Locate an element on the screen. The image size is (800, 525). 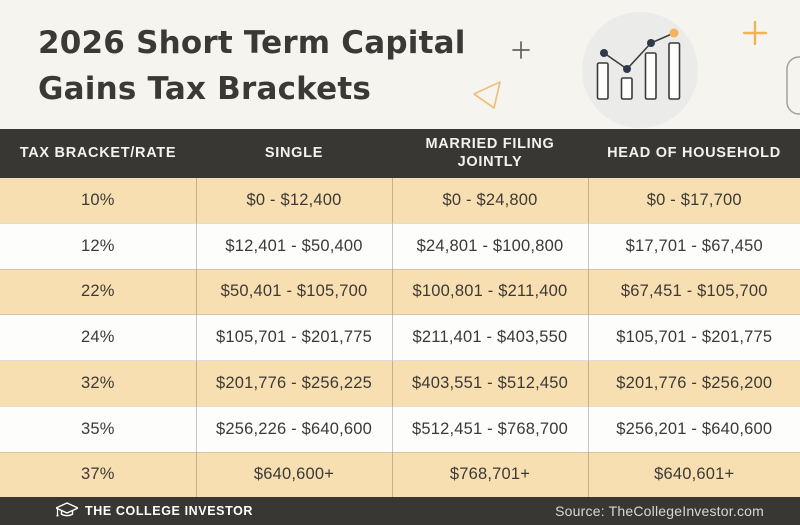
rounded-rect-icon is located at coordinates (793, 85).